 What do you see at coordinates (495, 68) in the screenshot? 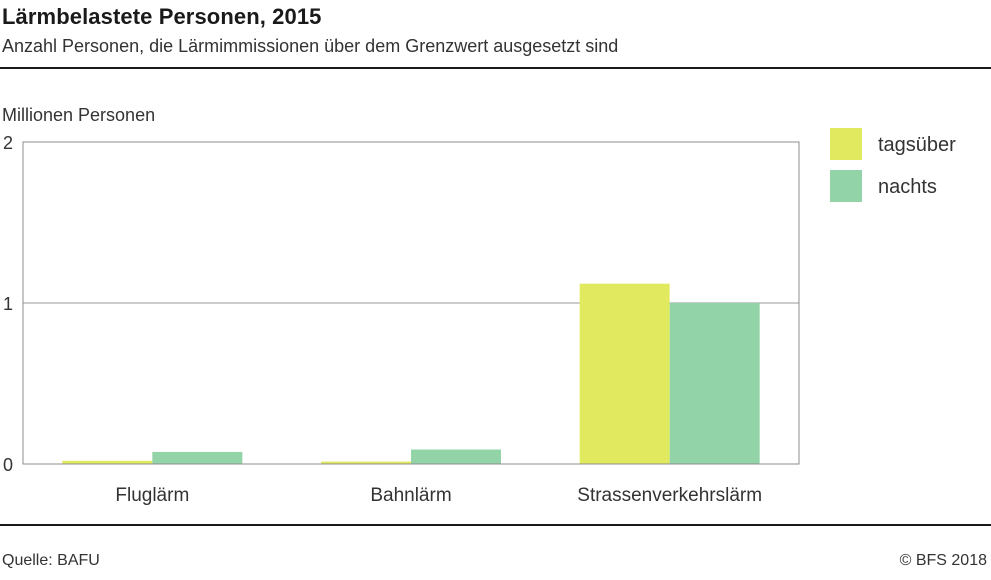
I see `header-divider` at bounding box center [495, 68].